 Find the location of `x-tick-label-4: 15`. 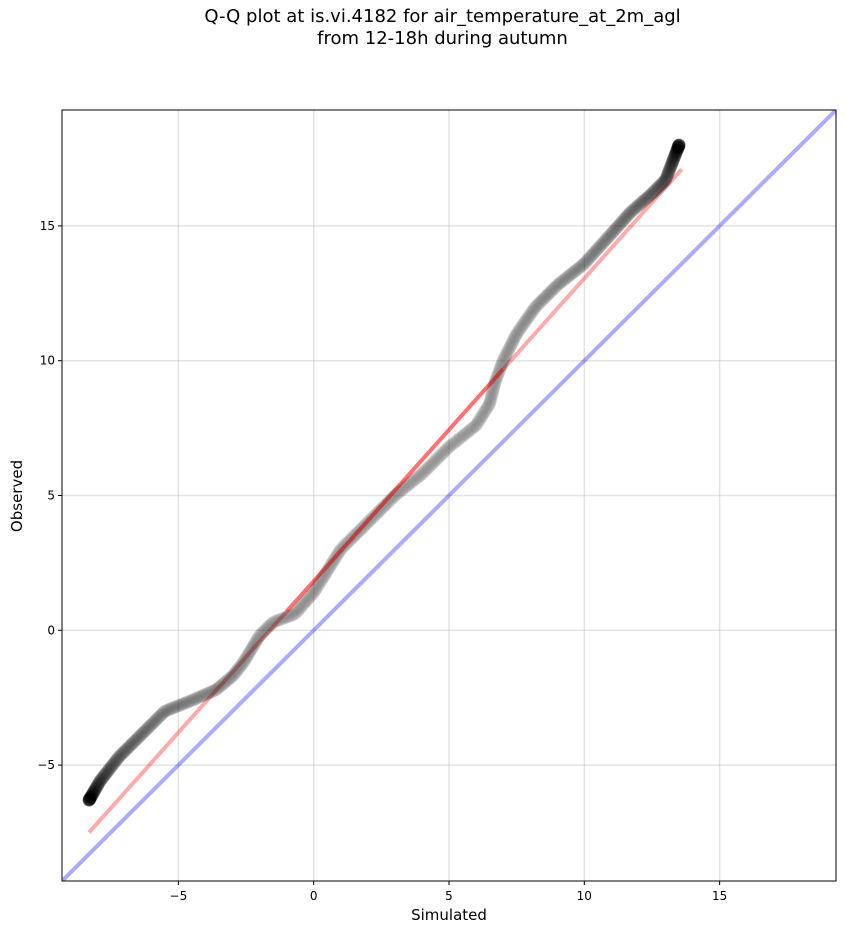

x-tick-label-4: 15 is located at coordinates (719, 896).